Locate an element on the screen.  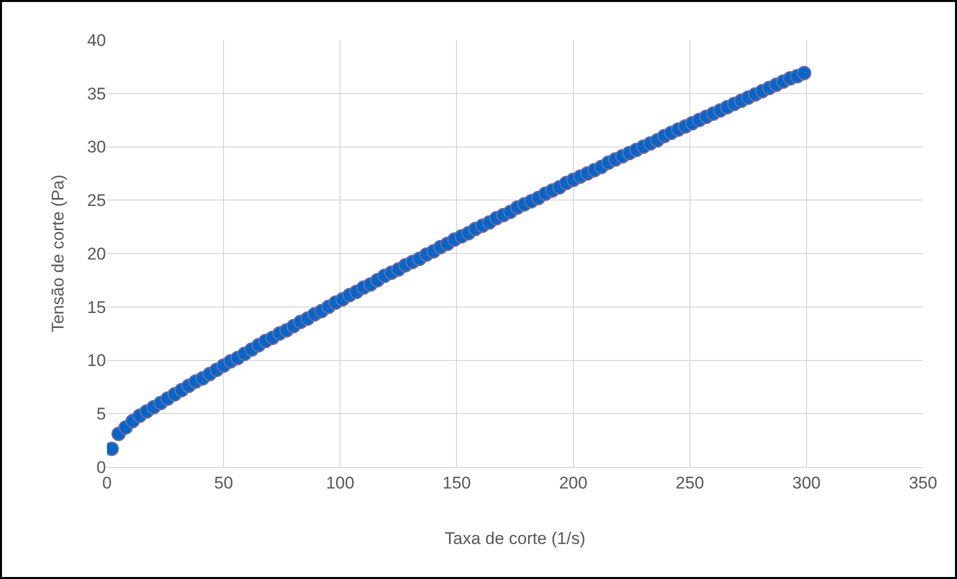
x-tick-label: 300 is located at coordinates (806, 482).